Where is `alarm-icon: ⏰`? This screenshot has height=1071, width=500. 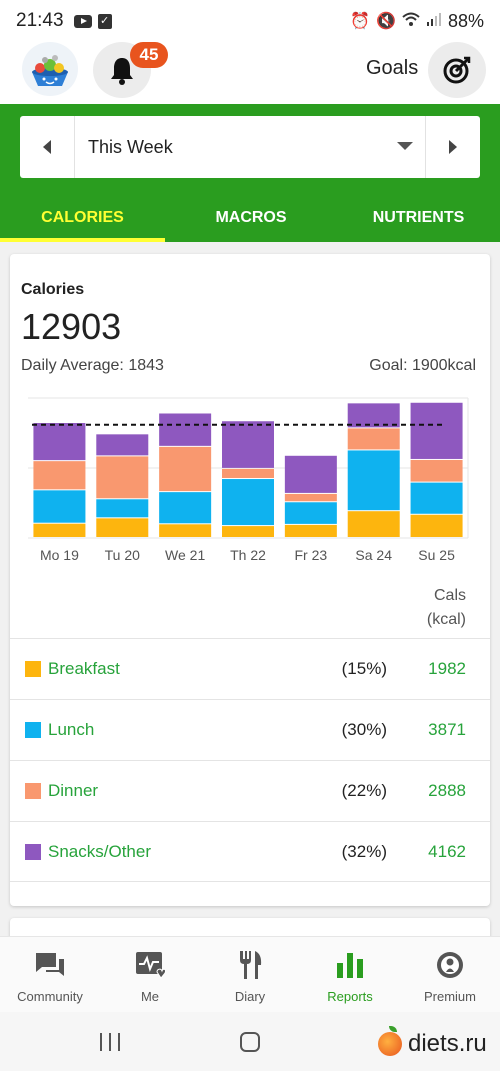 alarm-icon: ⏰ is located at coordinates (360, 21).